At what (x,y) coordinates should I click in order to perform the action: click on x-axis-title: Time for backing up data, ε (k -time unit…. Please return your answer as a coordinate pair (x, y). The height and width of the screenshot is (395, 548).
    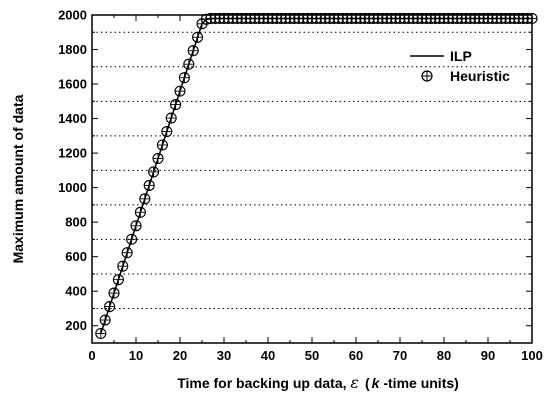
    Looking at the image, I should click on (318, 382).